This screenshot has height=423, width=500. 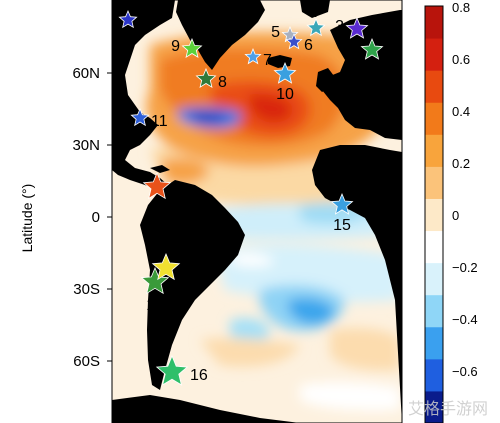 I want to click on cbar-tick-0: 0, so click(x=455, y=215).